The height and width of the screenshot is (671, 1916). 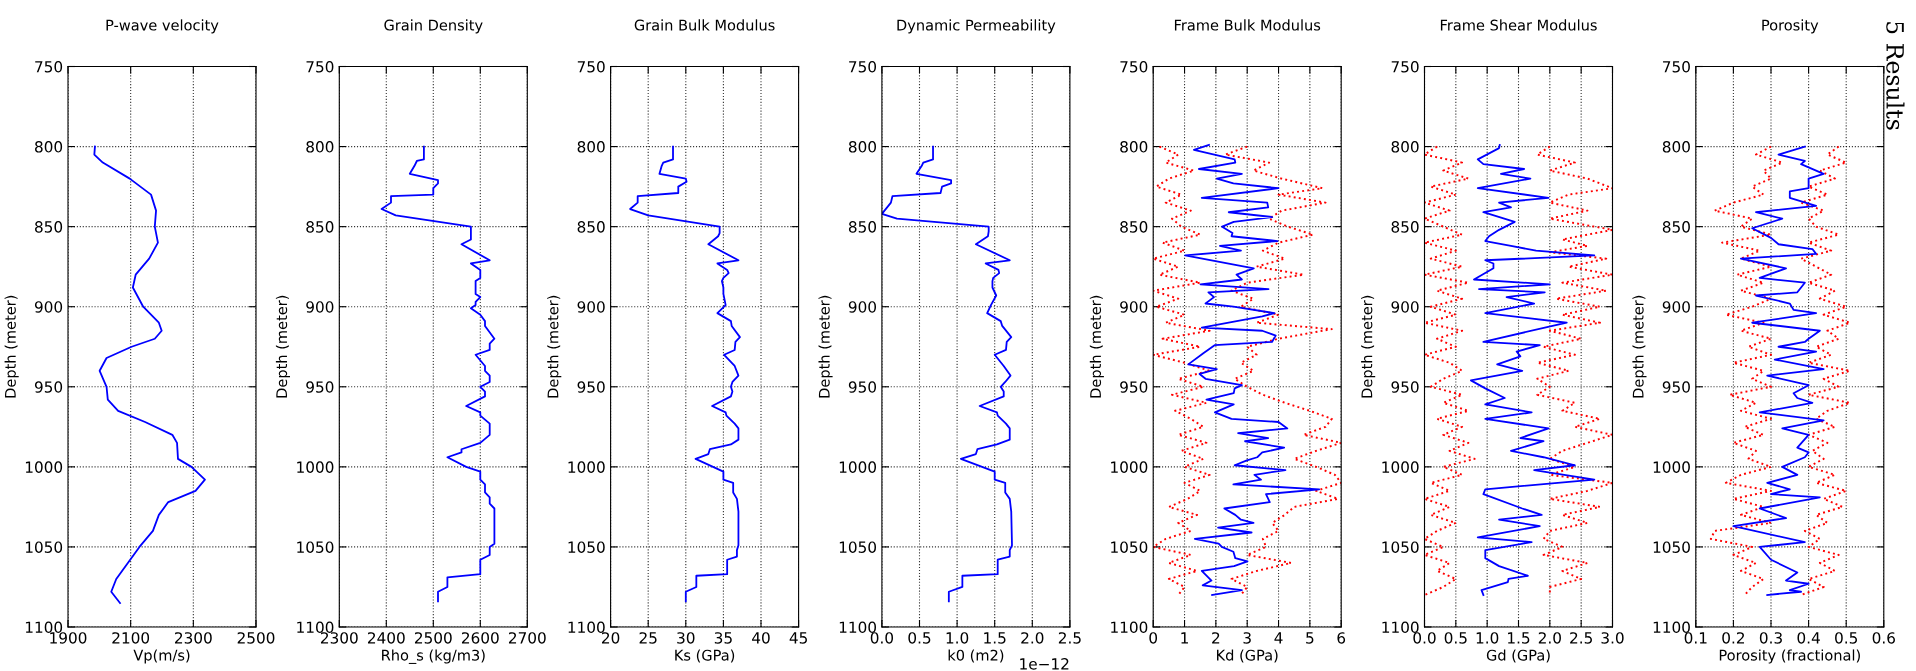 I want to click on chart-title: Frame Bulk Modulus, so click(x=1247, y=25).